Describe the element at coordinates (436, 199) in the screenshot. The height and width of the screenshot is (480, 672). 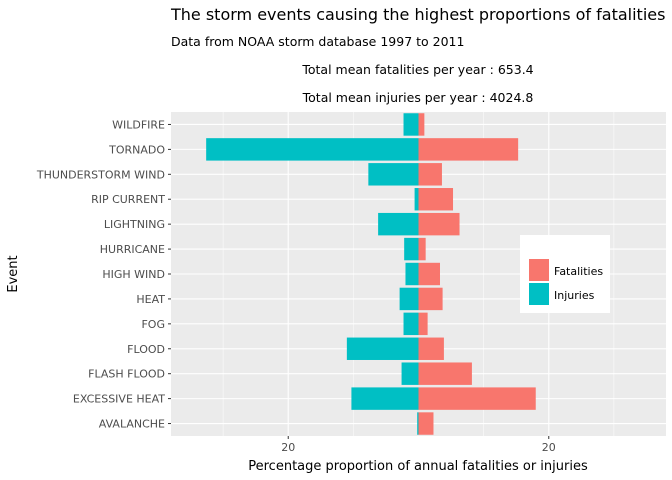
I see `bar-fatalities-rip-current` at that location.